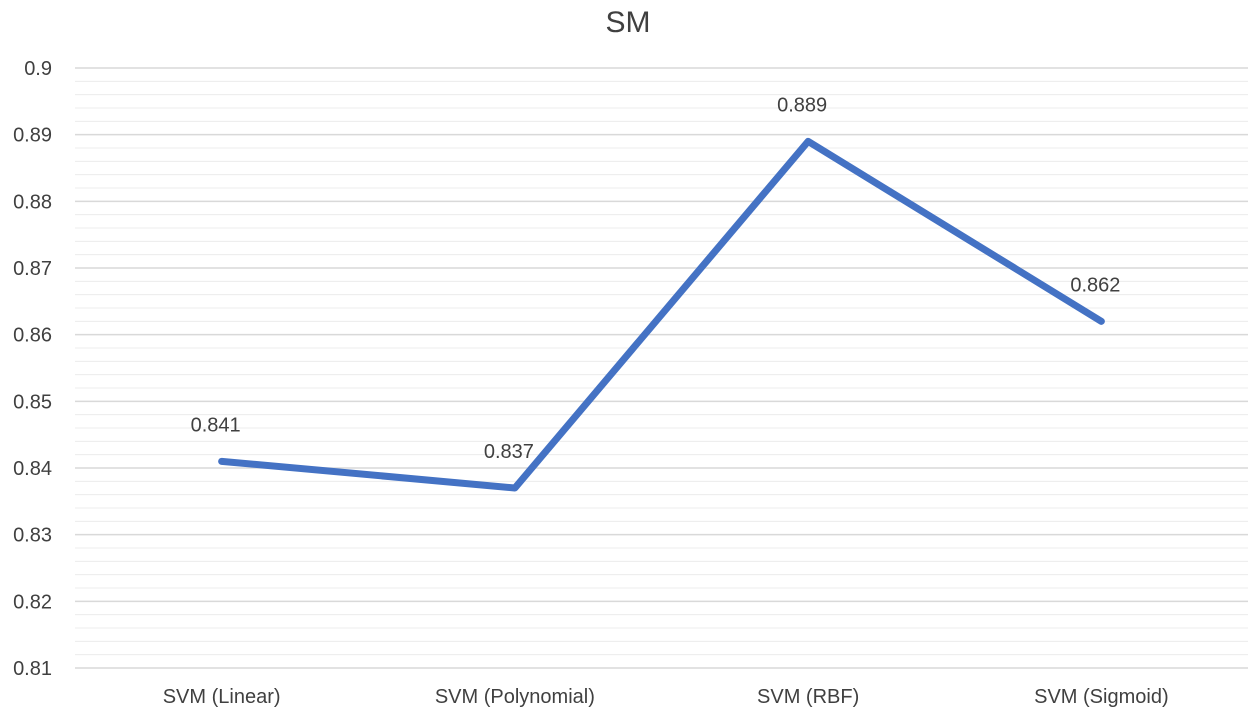 The image size is (1250, 718). I want to click on y-tick-label: 0.84, so click(32, 469).